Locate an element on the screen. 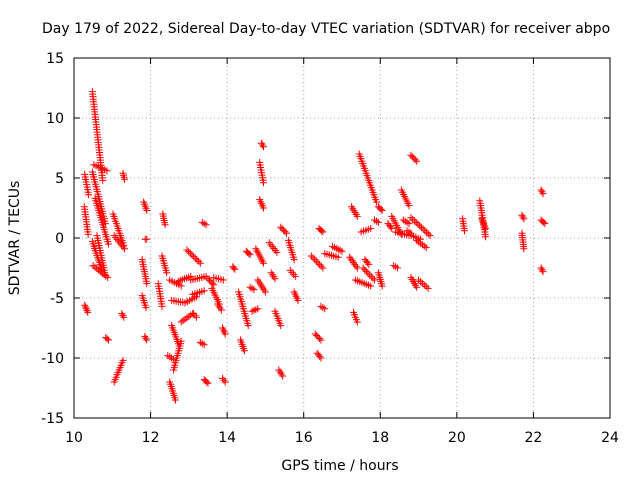 This screenshot has width=640, height=480. x-tick-label: 22 is located at coordinates (534, 438).